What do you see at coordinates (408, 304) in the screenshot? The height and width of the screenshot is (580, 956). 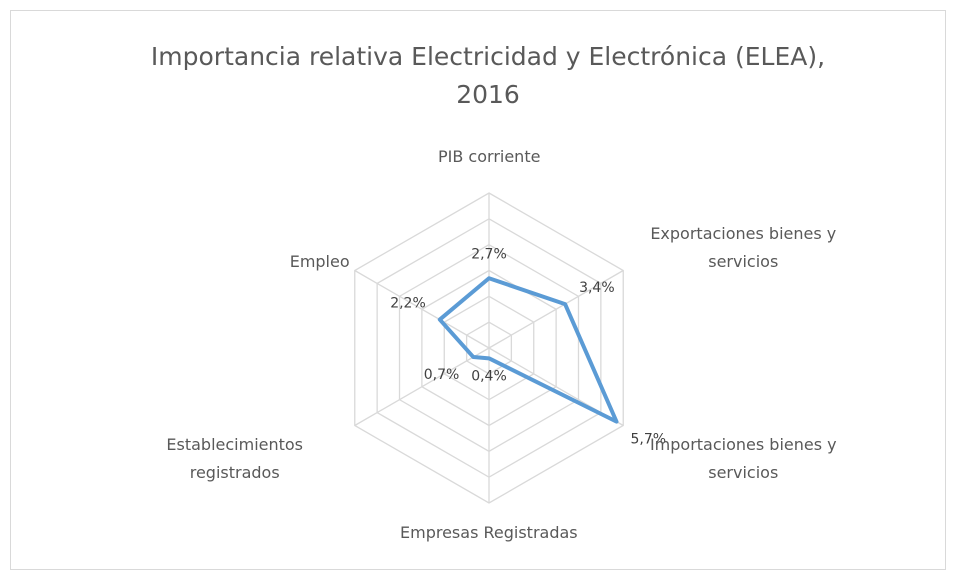 I see `data-label: 2,2%` at bounding box center [408, 304].